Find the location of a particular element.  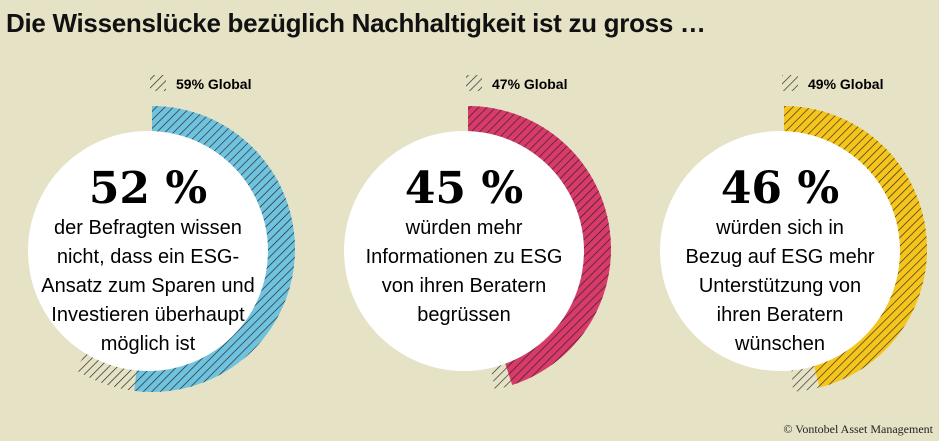

description-line: Unterstützung von is located at coordinates (780, 286).